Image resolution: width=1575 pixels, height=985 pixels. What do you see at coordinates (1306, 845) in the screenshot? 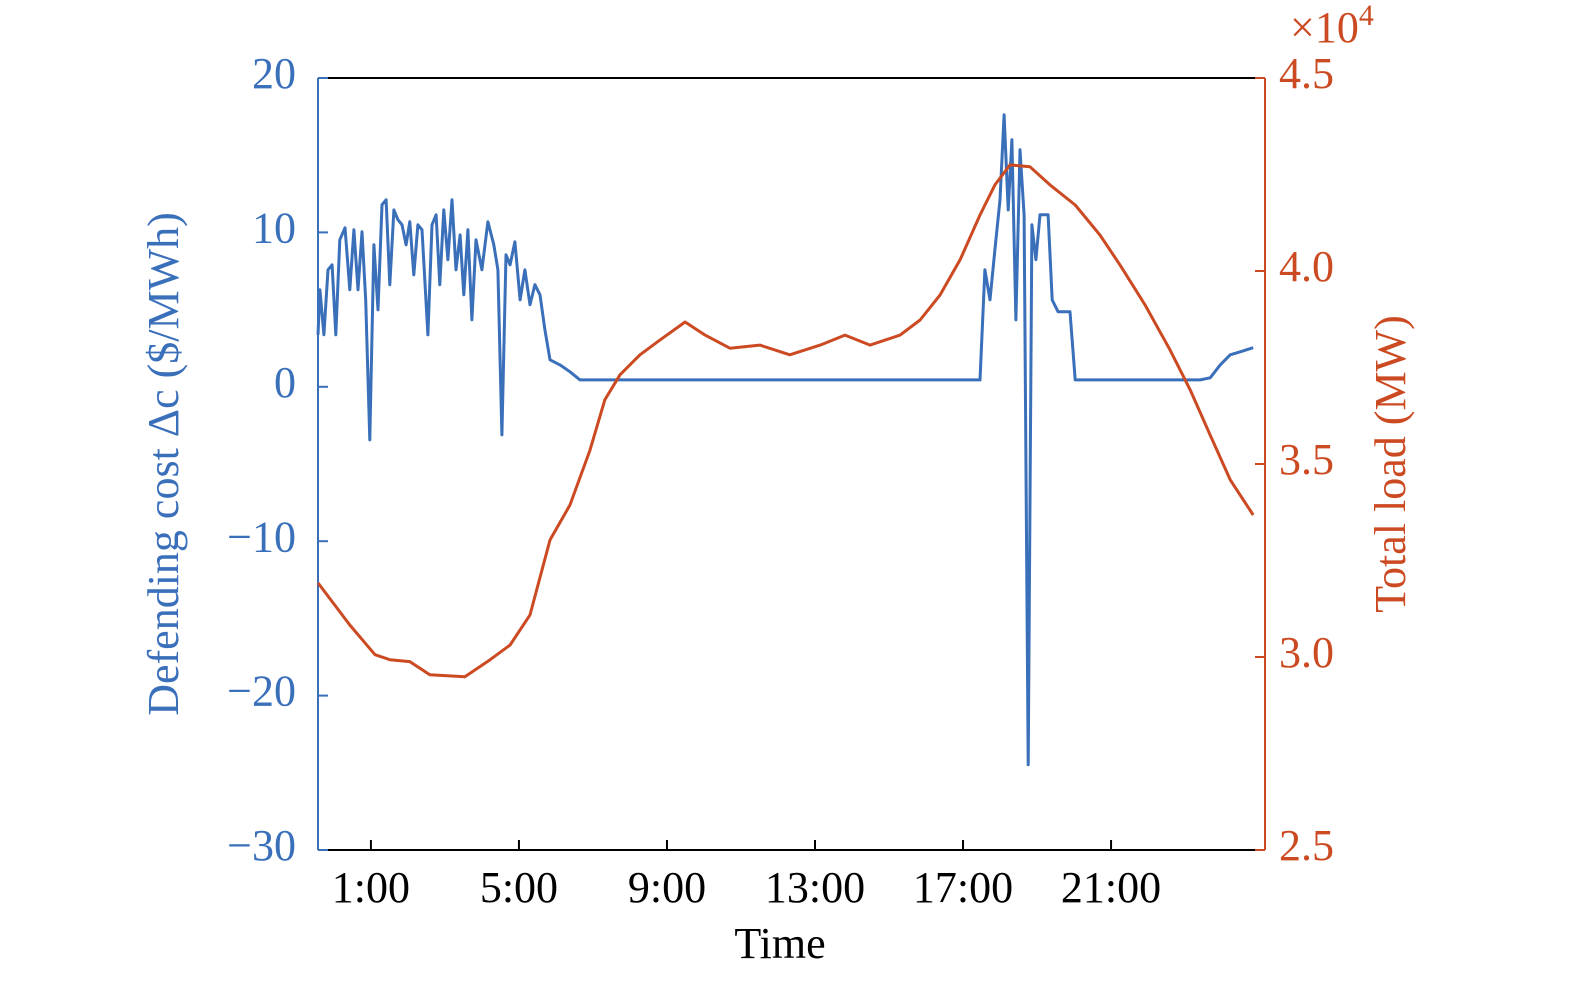
I see `y2-tick-label: 2.5` at bounding box center [1306, 845].